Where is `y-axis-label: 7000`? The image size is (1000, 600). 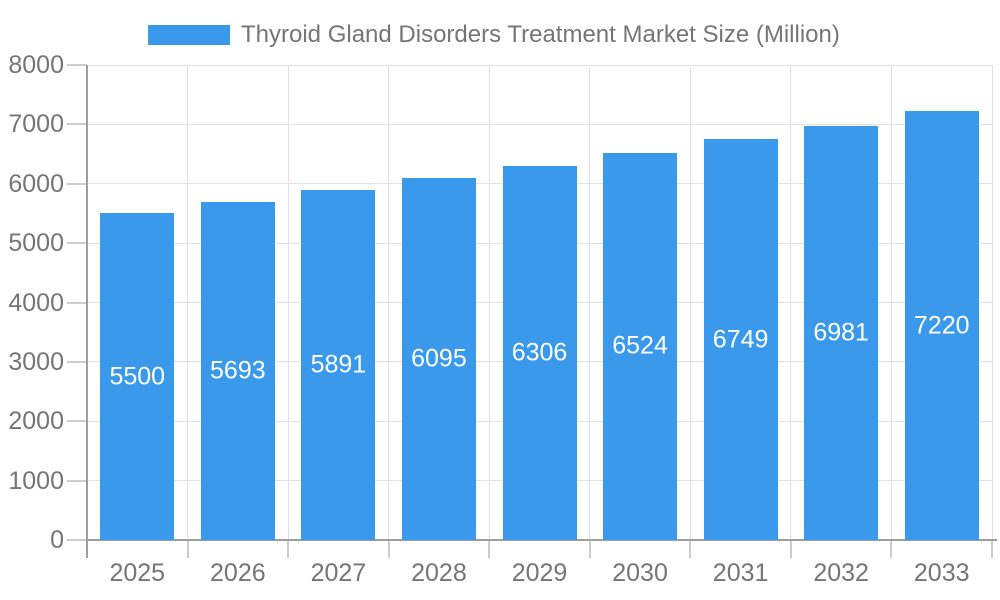 y-axis-label: 7000 is located at coordinates (36, 124).